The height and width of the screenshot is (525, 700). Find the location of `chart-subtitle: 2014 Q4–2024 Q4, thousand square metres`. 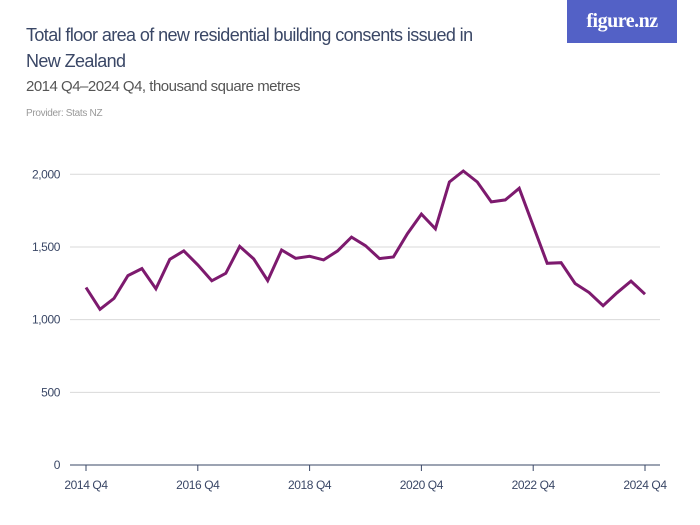

chart-subtitle: 2014 Q4–2024 Q4, thousand square metres is located at coordinates (163, 86).